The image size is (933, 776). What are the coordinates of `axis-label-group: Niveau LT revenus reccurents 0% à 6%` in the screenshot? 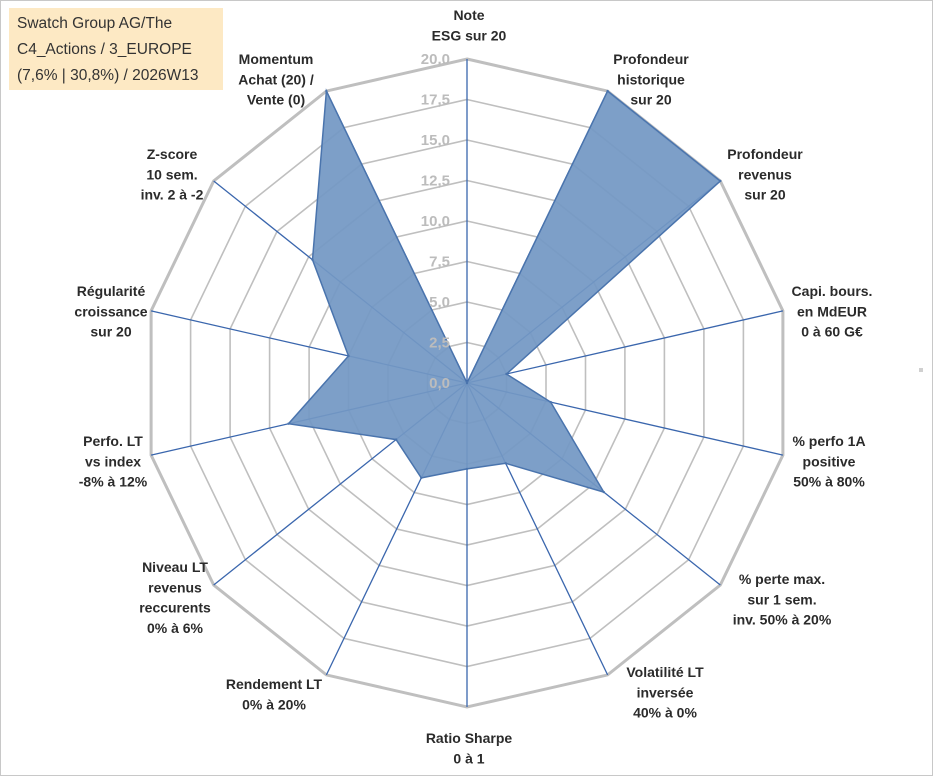 It's located at (175, 597).